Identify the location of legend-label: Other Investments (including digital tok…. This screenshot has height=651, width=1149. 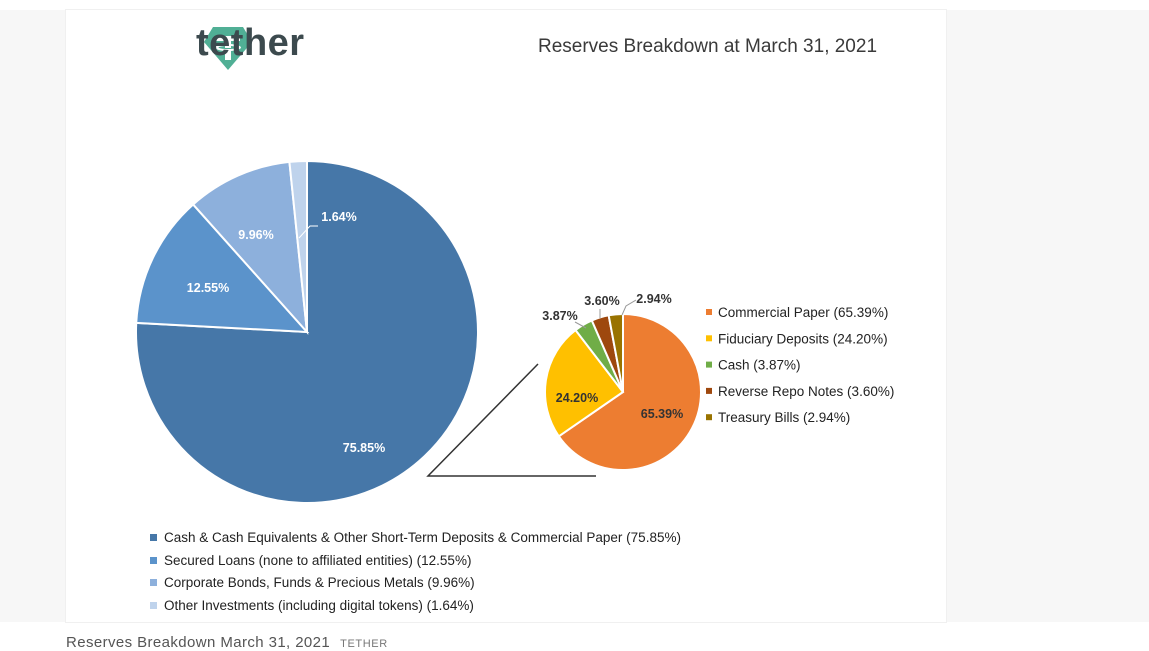
(319, 605).